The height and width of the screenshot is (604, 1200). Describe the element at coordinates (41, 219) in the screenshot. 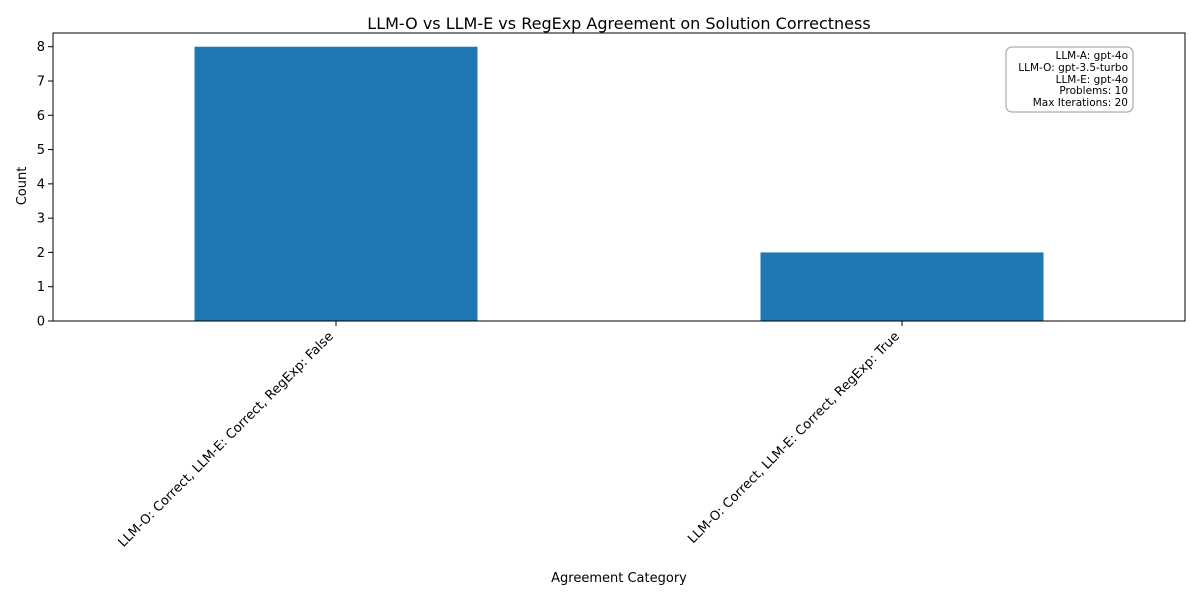

I see `y-tick-label: 3` at that location.